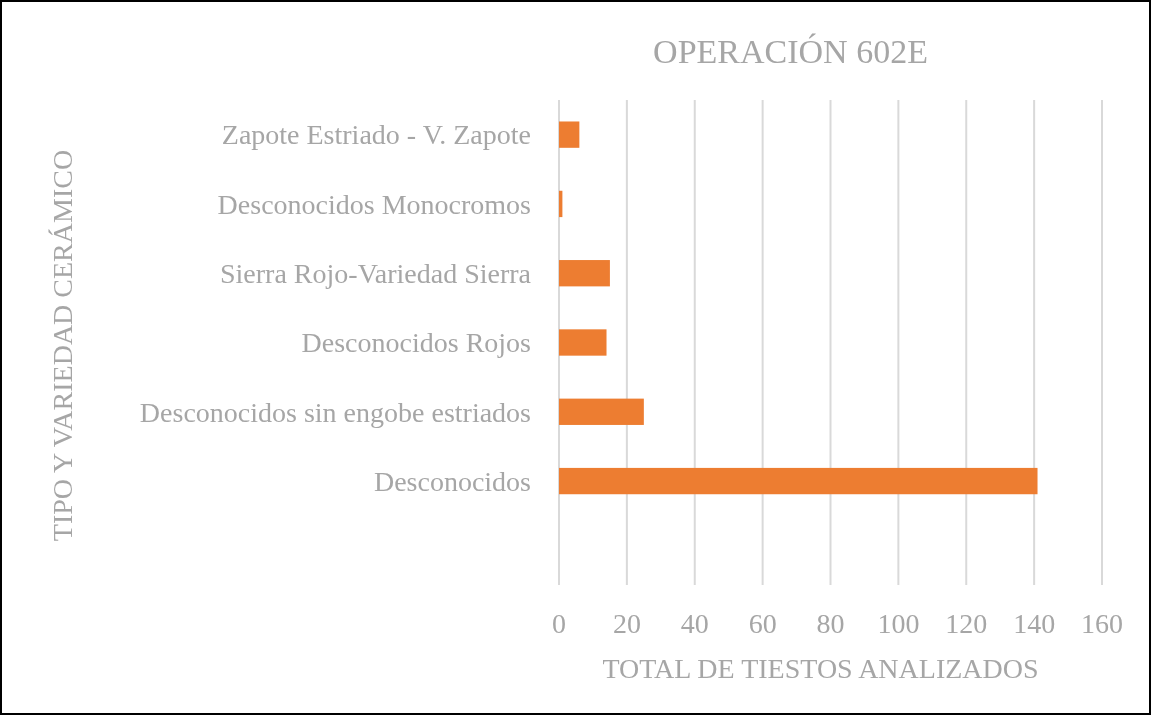  What do you see at coordinates (820, 668) in the screenshot?
I see `x-axis-title: TOTAL DE TIESTOS ANALIZADOS` at bounding box center [820, 668].